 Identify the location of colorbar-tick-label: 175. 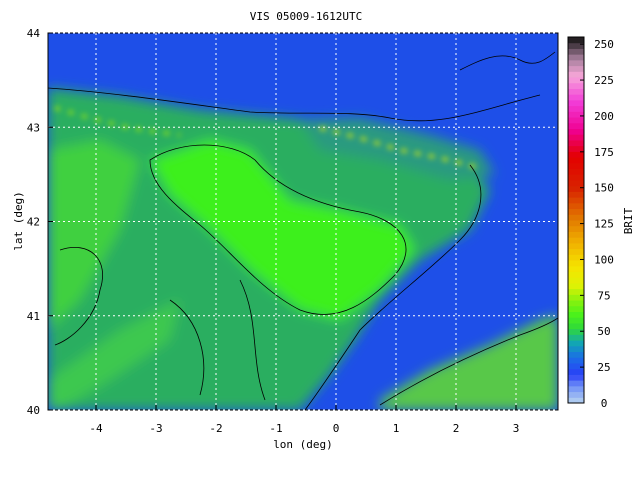
(604, 152).